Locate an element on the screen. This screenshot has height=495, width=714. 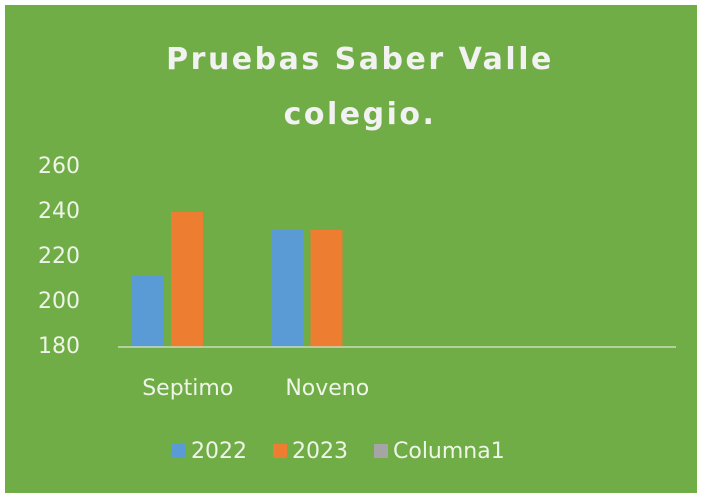
y-tick-label: 260 is located at coordinates (59, 166).